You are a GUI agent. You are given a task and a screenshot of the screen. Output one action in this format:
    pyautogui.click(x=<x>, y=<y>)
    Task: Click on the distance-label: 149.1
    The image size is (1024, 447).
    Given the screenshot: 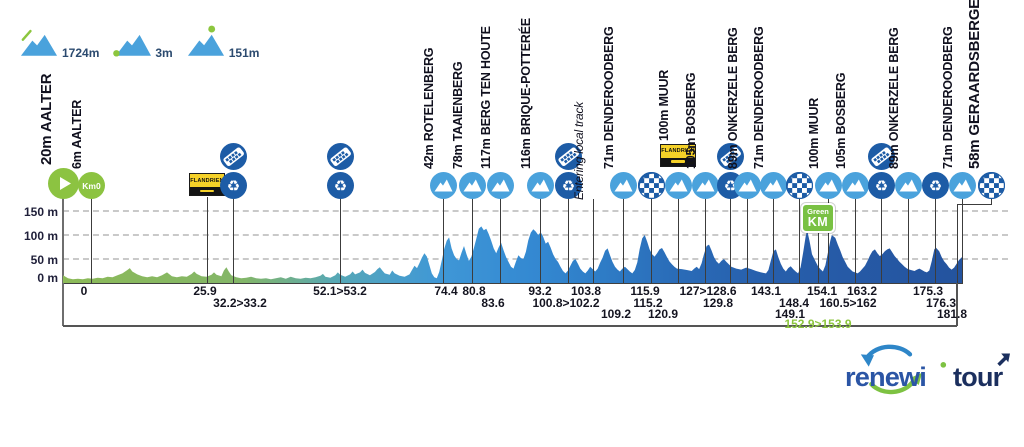 What is the action you would take?
    pyautogui.click(x=790, y=314)
    